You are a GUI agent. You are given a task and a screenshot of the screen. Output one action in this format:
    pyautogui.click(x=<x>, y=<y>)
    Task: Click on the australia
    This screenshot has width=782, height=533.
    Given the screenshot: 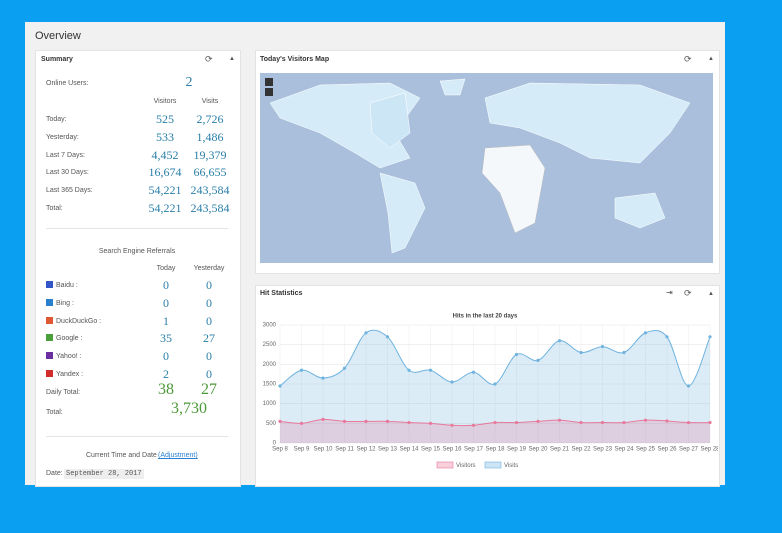 What is the action you would take?
    pyautogui.click(x=640, y=210)
    